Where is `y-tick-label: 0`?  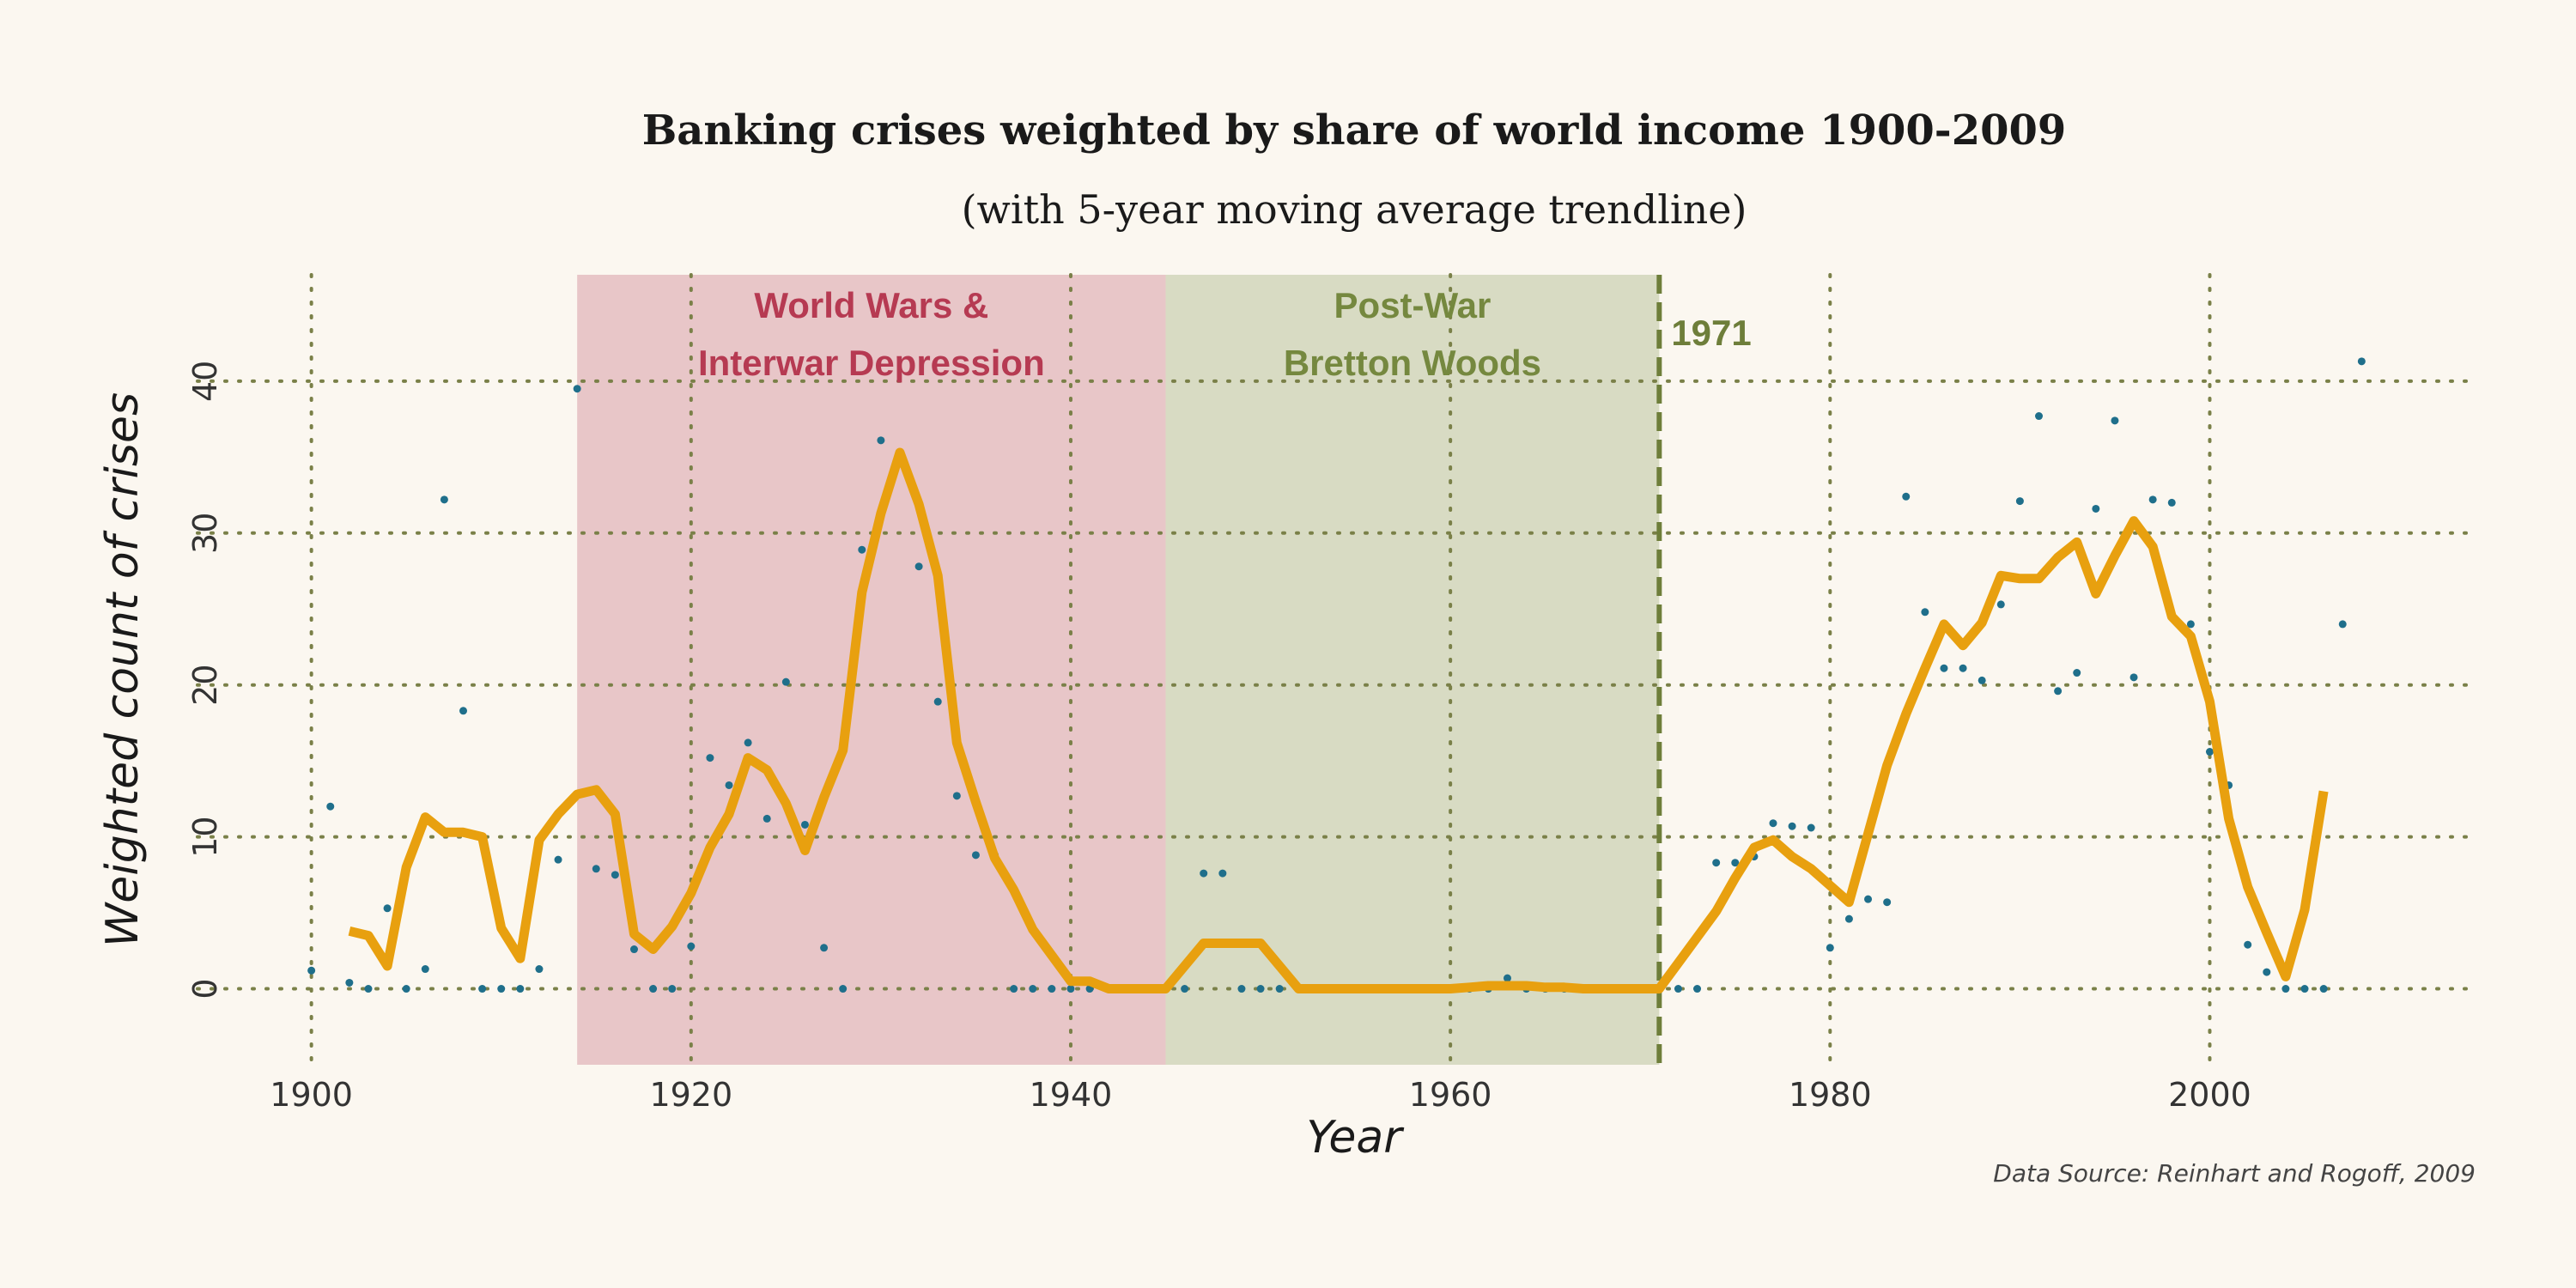 y-tick-label: 0 is located at coordinates (205, 988).